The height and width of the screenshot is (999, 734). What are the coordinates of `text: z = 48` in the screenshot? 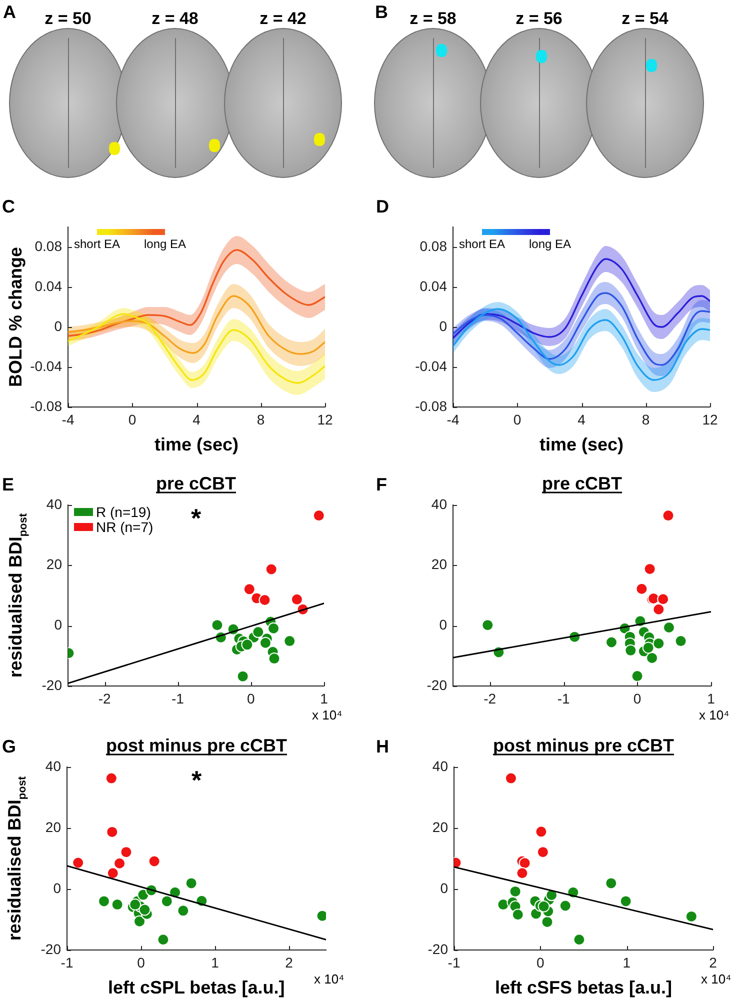 It's located at (175, 18).